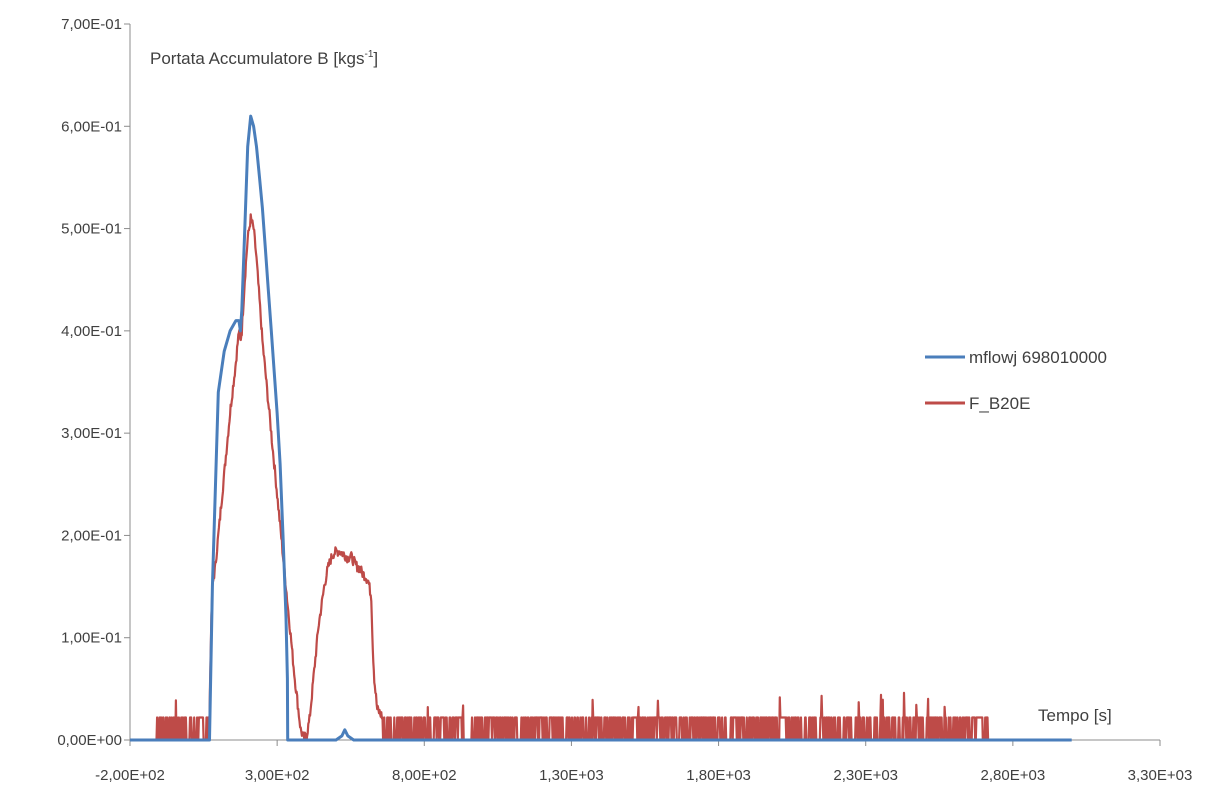 The height and width of the screenshot is (801, 1210). I want to click on chart-title-close: ], so click(375, 58).